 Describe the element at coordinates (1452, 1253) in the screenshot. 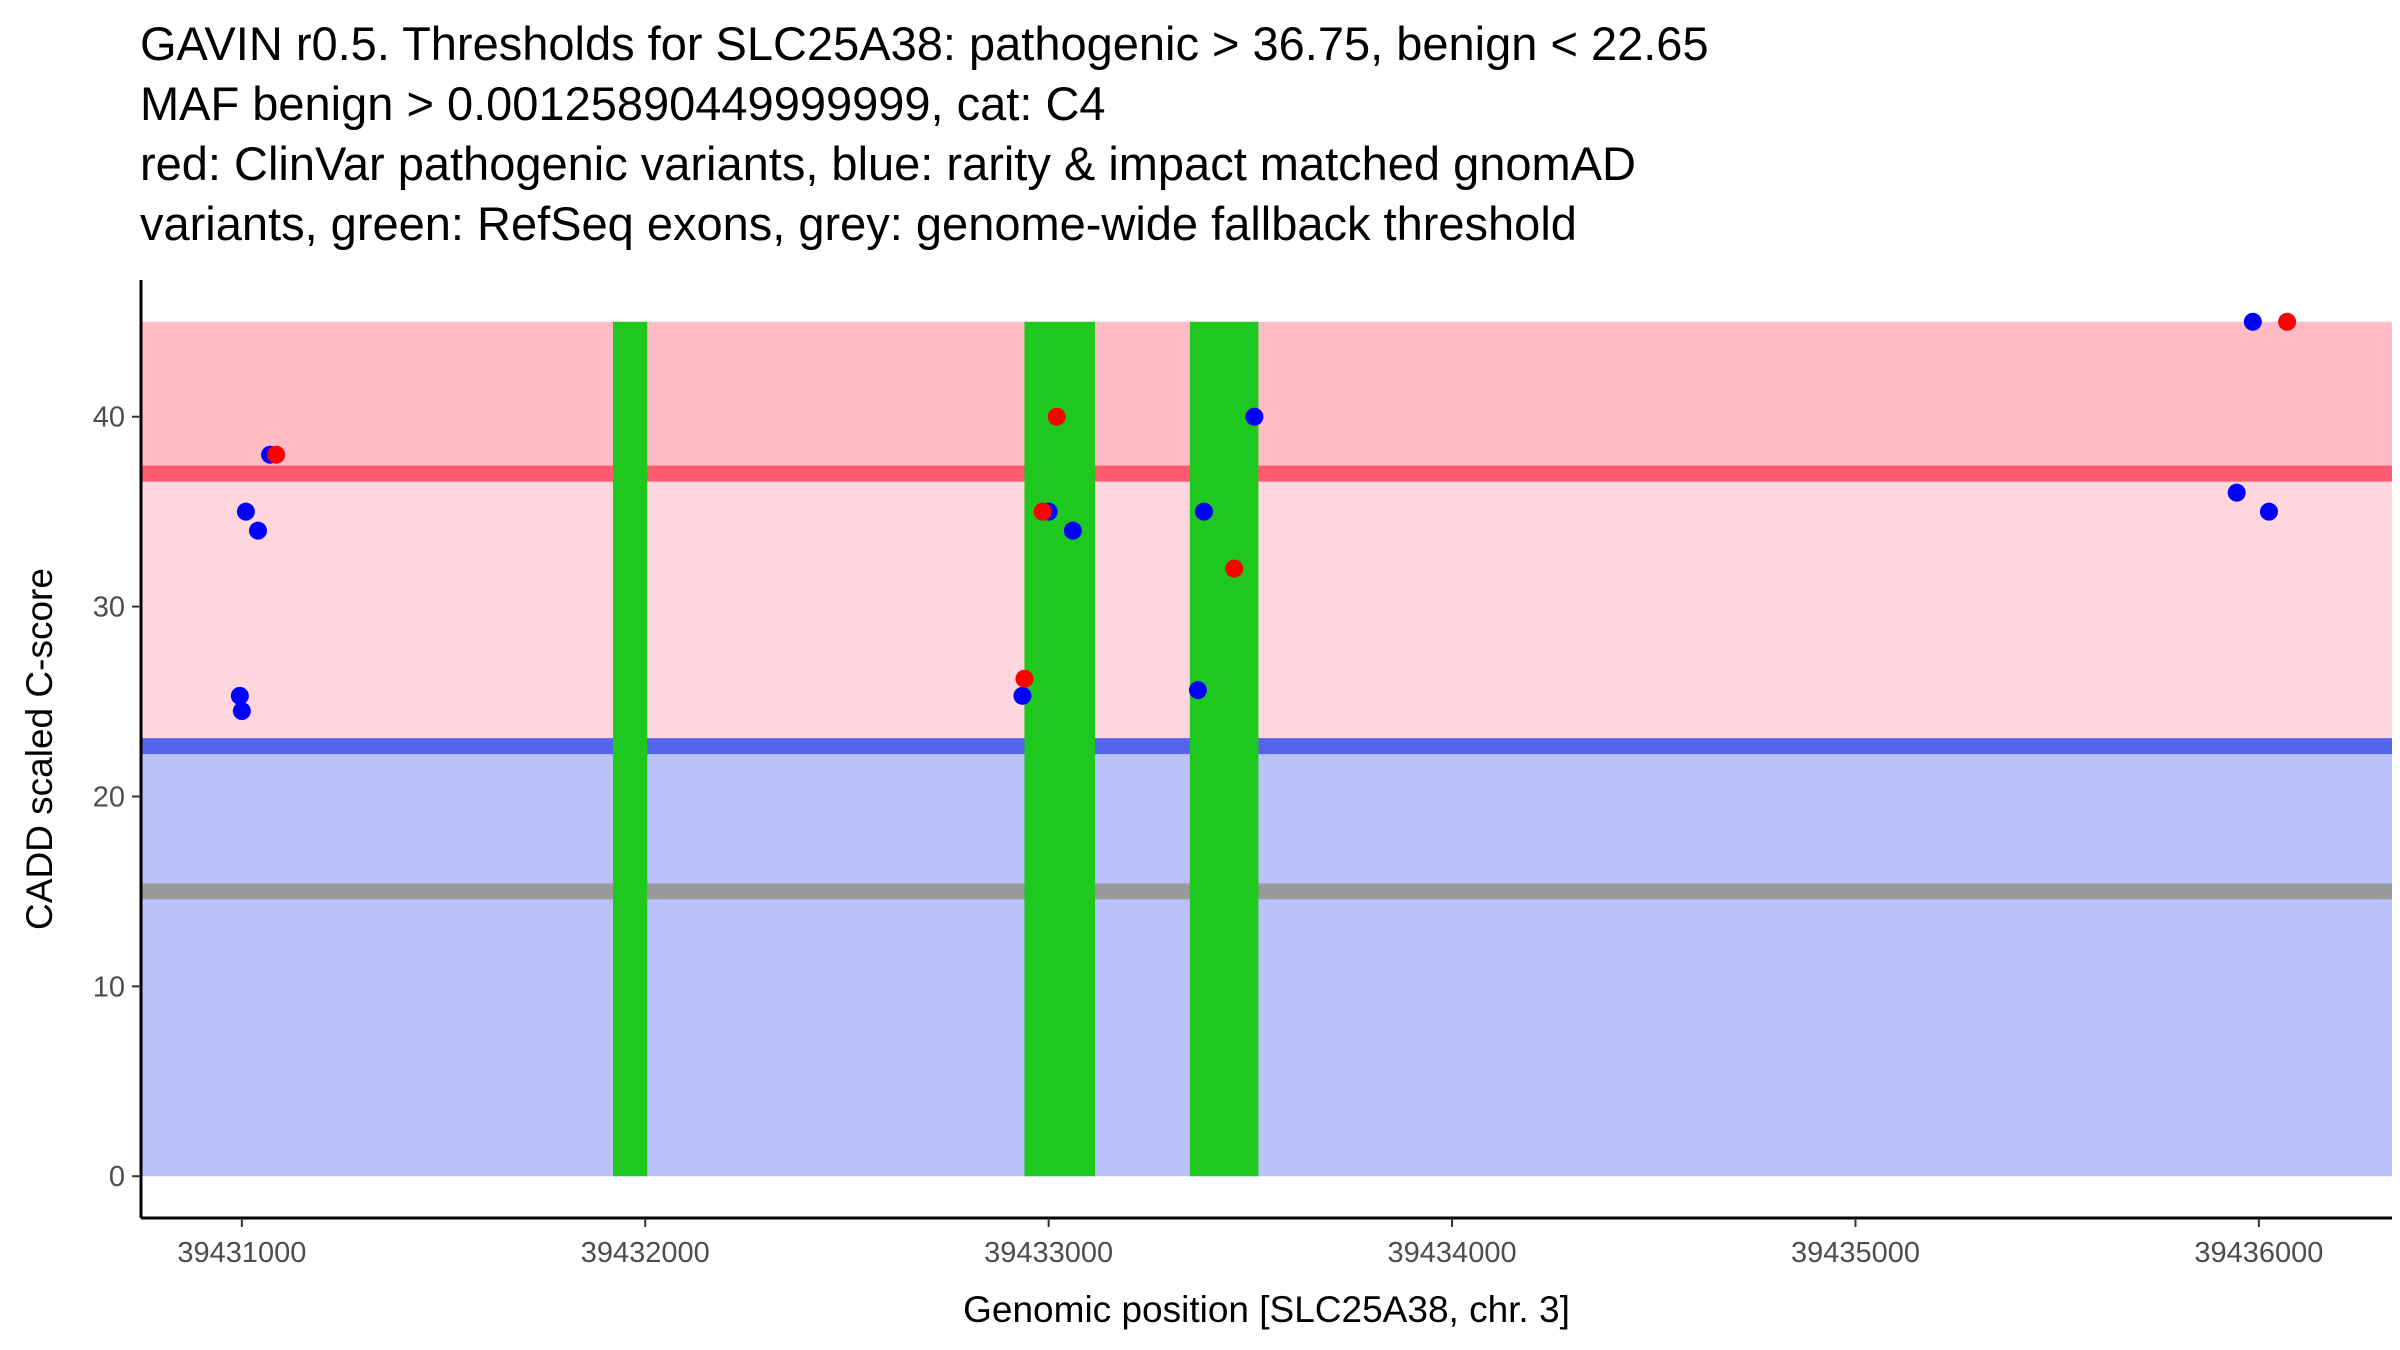

I see `x-tick-label: 39434000` at that location.